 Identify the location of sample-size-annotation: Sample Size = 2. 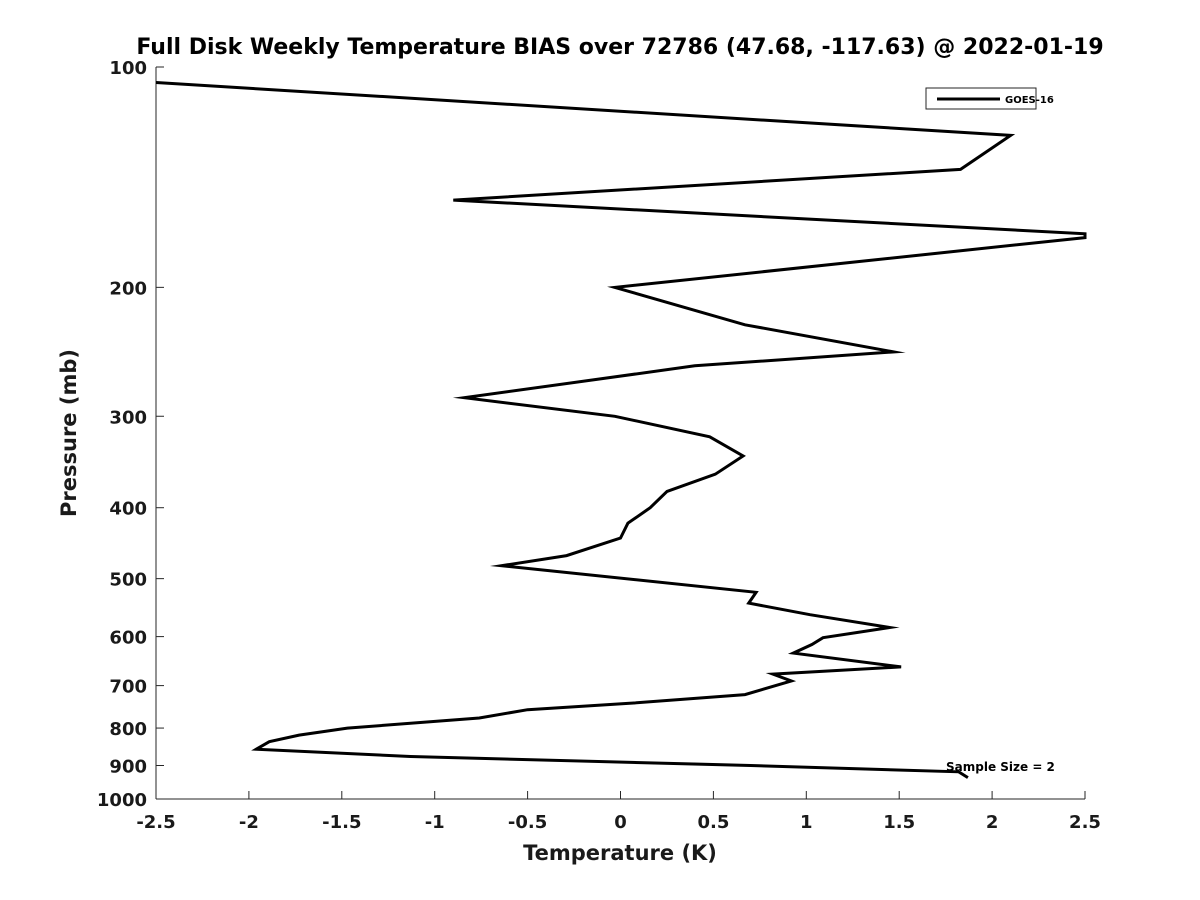
(1000, 767).